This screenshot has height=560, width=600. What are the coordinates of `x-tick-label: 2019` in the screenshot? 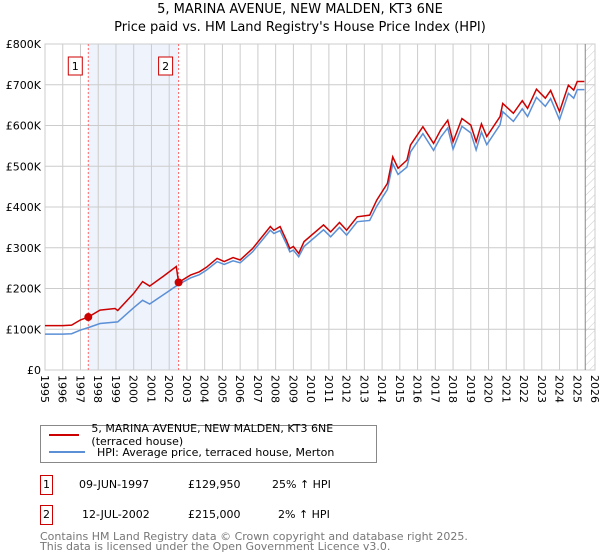 It's located at (470, 389).